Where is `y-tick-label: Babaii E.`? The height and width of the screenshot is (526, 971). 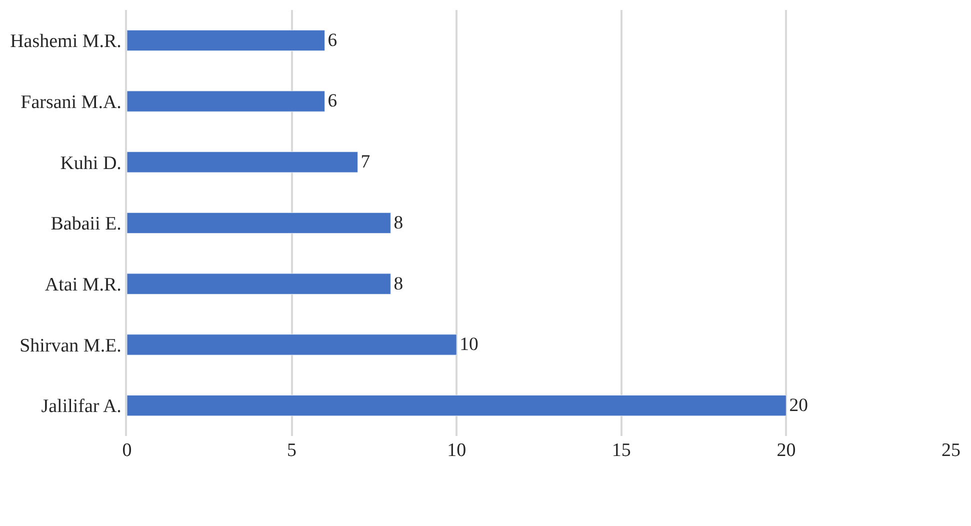 y-tick-label: Babaii E. is located at coordinates (86, 224).